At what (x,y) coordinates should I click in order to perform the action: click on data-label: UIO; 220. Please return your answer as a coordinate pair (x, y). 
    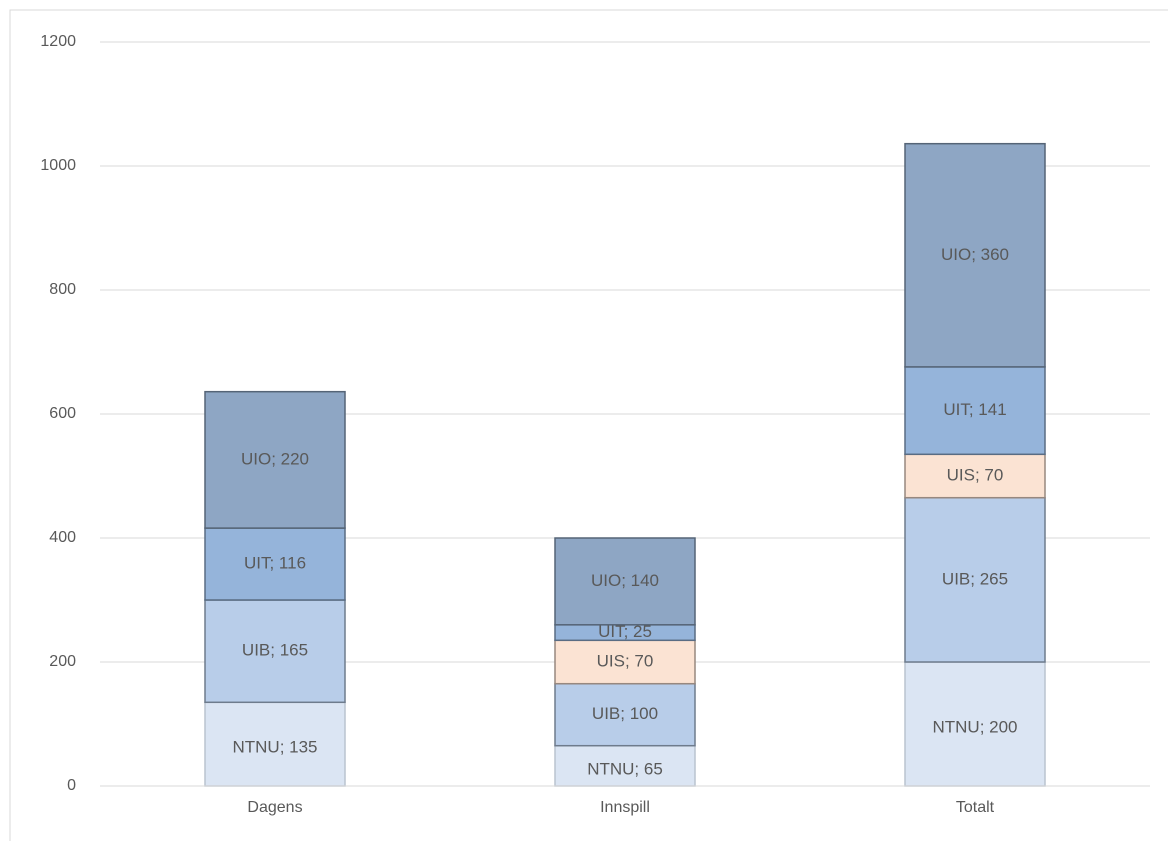
    Looking at the image, I should click on (275, 458).